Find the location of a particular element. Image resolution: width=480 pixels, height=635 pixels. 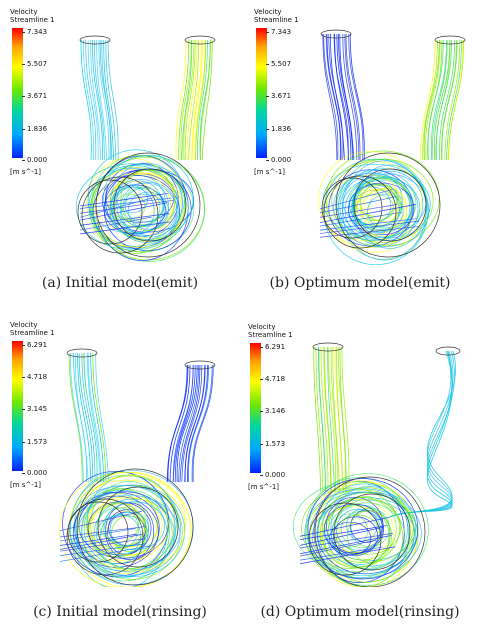

tick-label: 3.671 is located at coordinates (278, 96).